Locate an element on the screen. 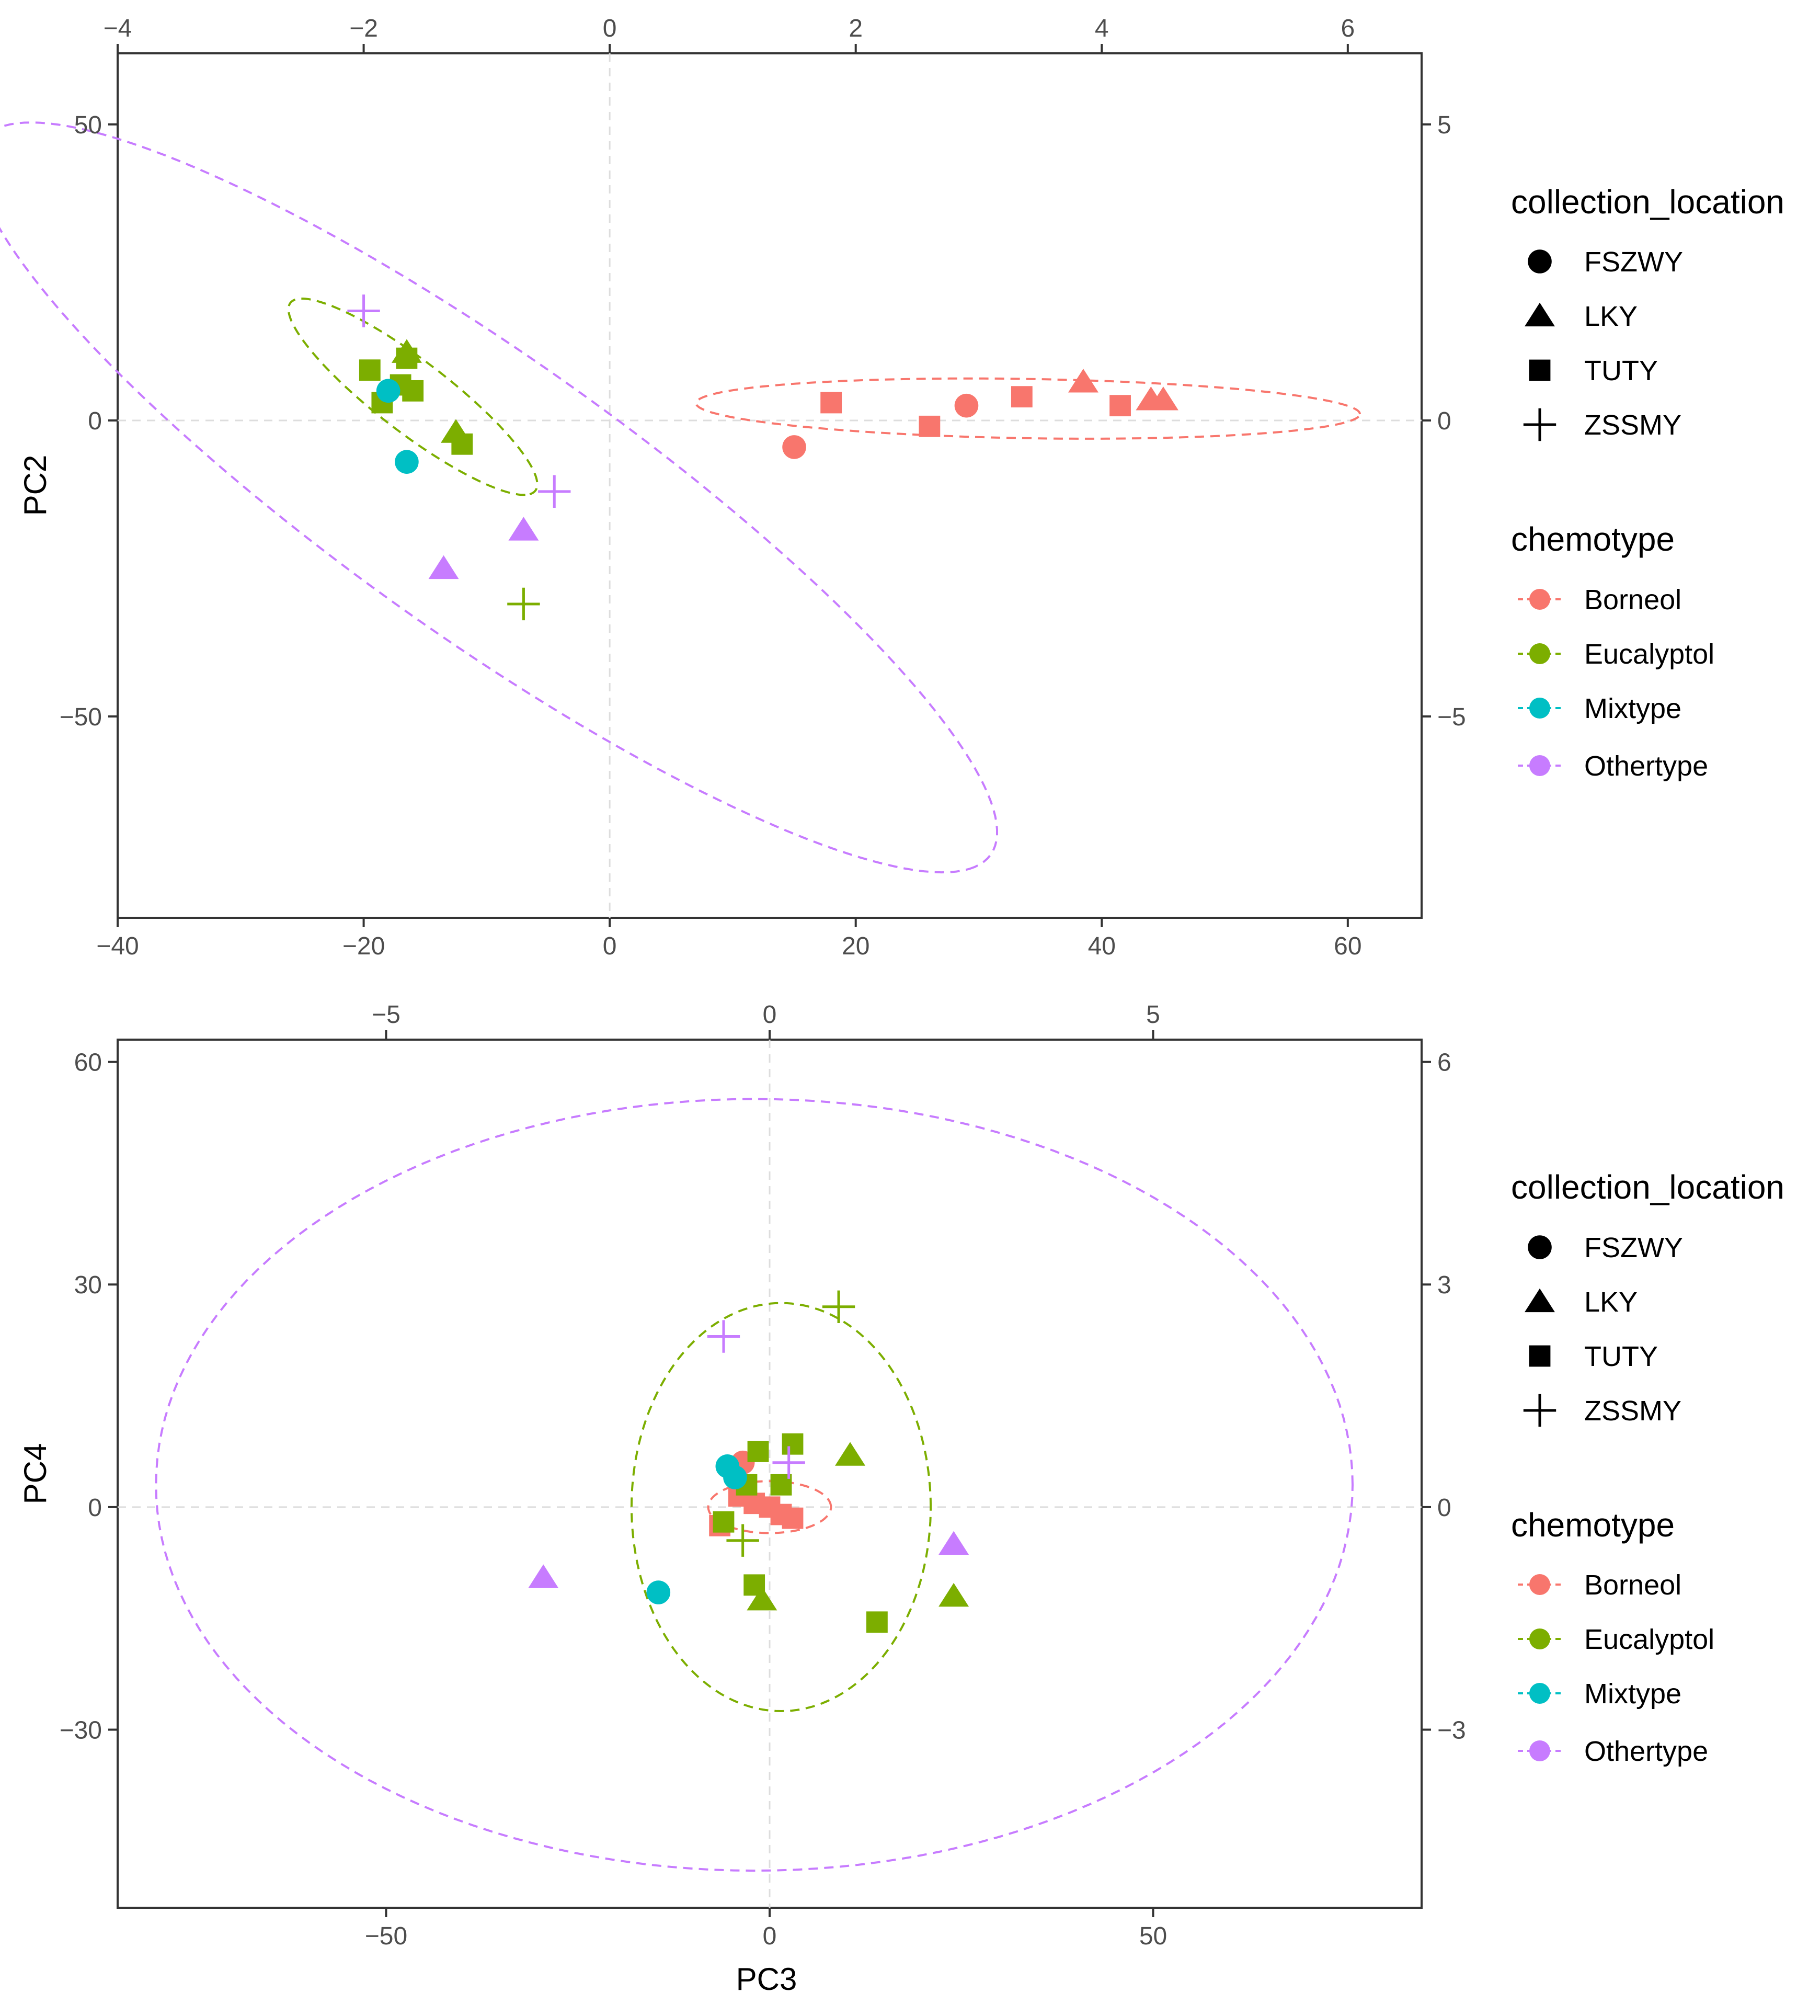  x-tick-label: 40 is located at coordinates (1102, 946).